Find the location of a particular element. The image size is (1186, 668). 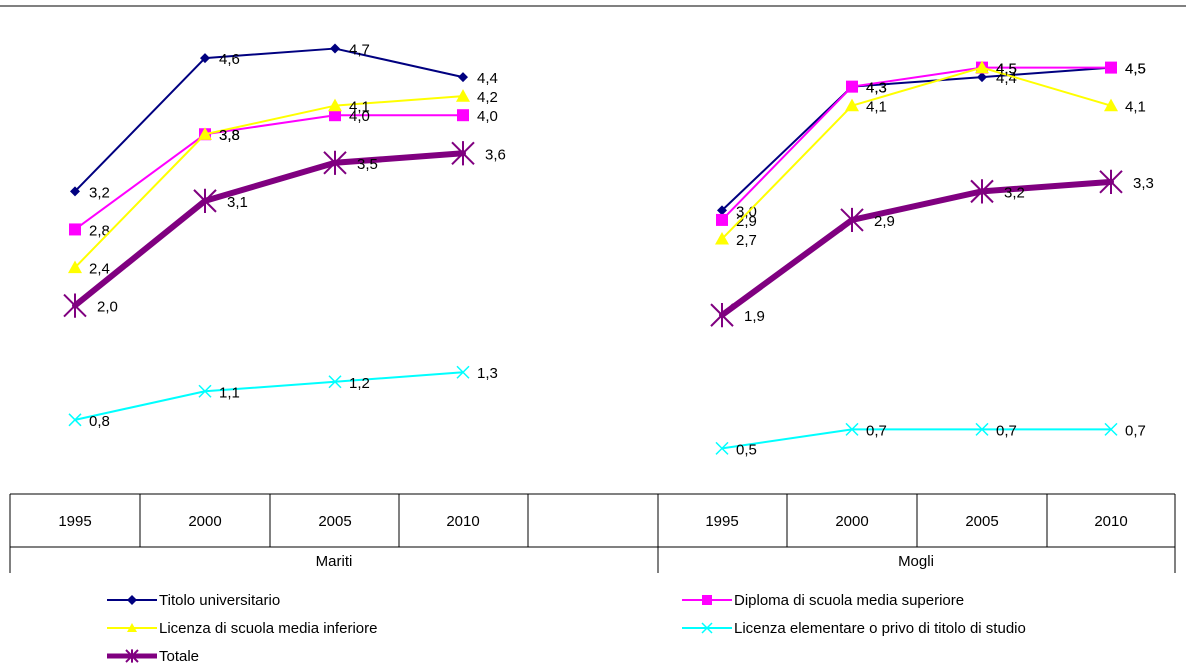

legend-label-0: Titolo universitario is located at coordinates (219, 600).